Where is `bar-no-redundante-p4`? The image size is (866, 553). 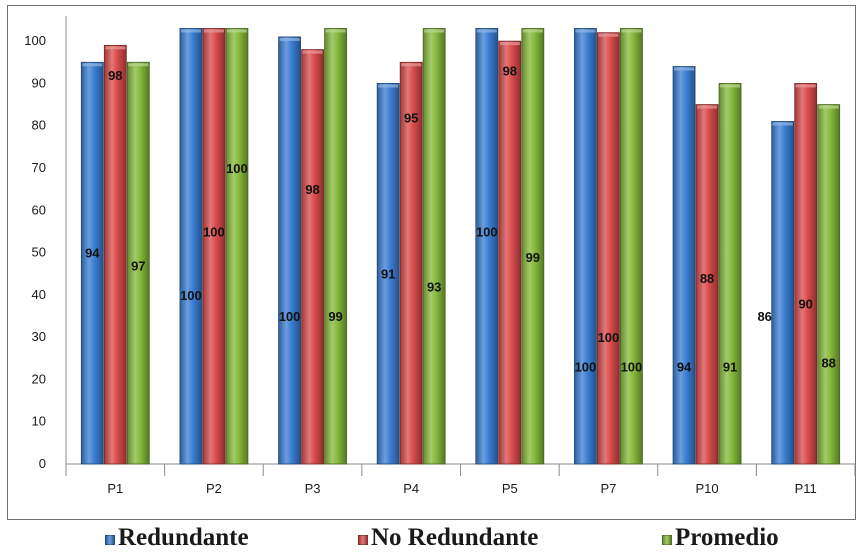
bar-no-redundante-p4 is located at coordinates (411, 263).